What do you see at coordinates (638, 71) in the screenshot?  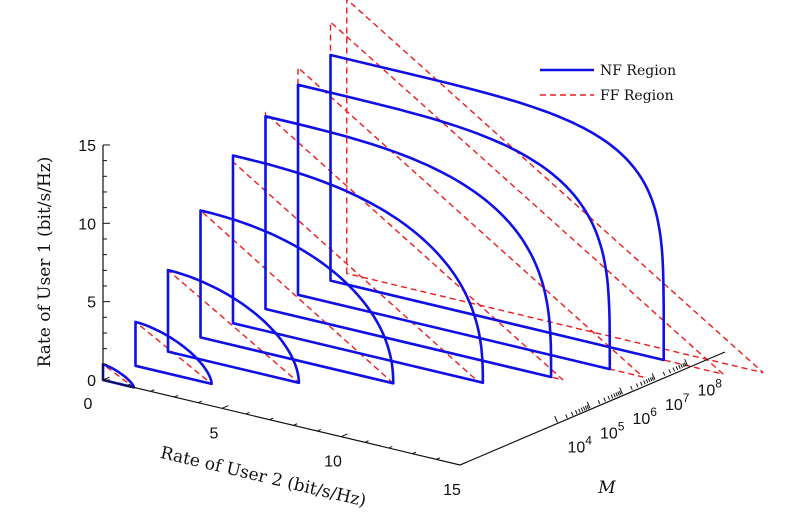 I see `legend-nf-label: NF Region` at bounding box center [638, 71].